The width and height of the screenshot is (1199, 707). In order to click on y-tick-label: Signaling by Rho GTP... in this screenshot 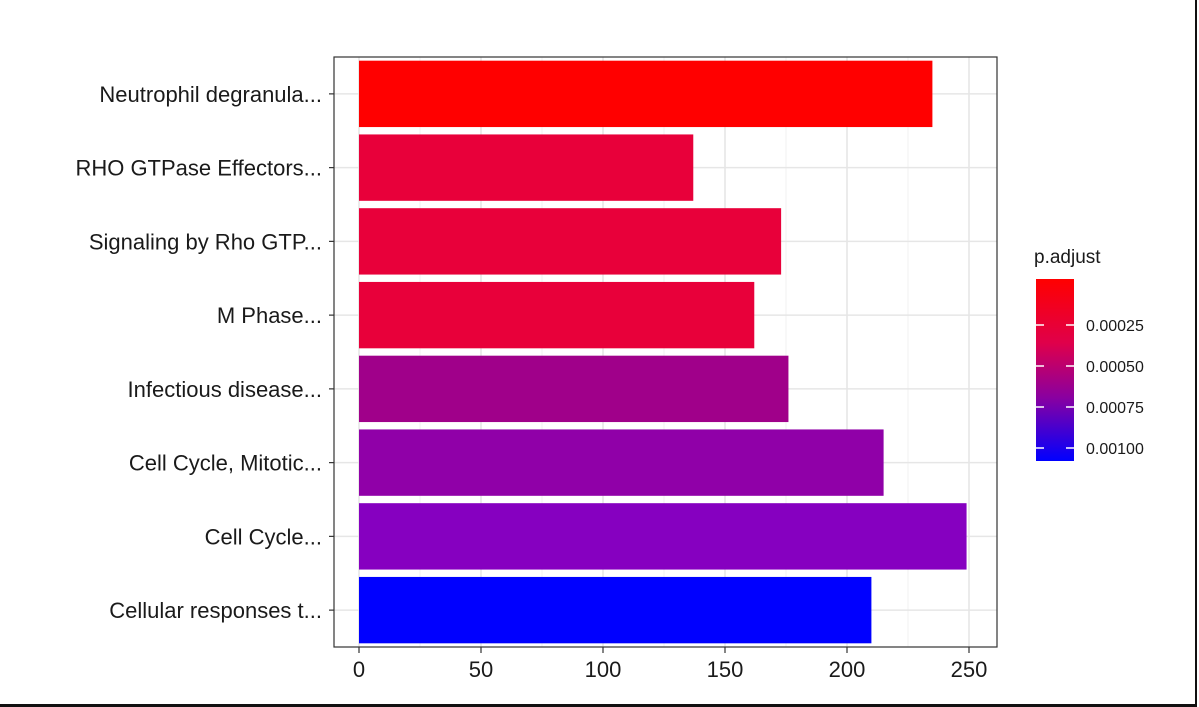, I will do `click(205, 241)`.